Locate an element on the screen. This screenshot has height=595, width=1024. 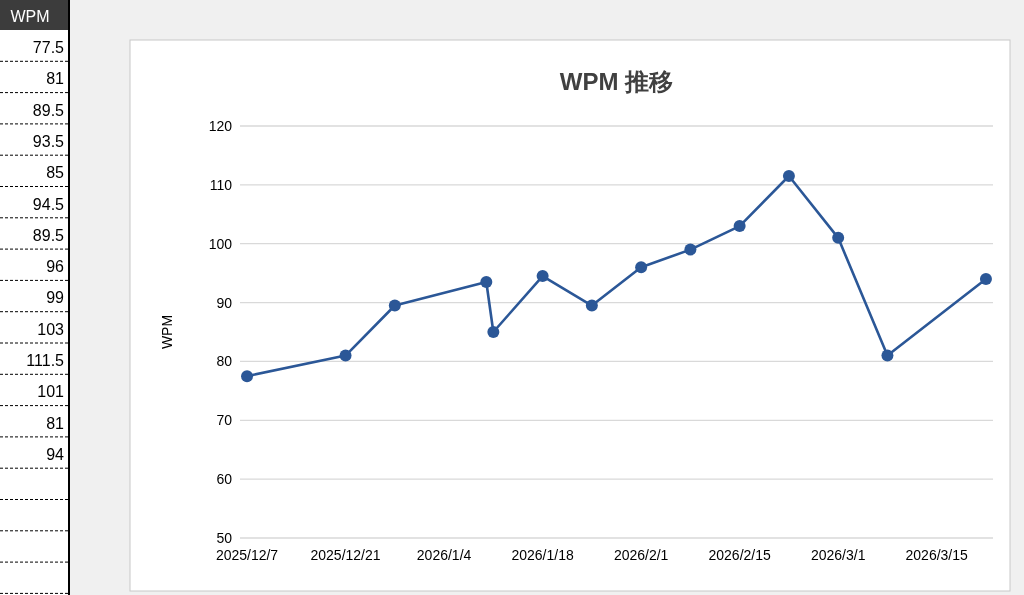
text: 111.5 is located at coordinates (45, 360).